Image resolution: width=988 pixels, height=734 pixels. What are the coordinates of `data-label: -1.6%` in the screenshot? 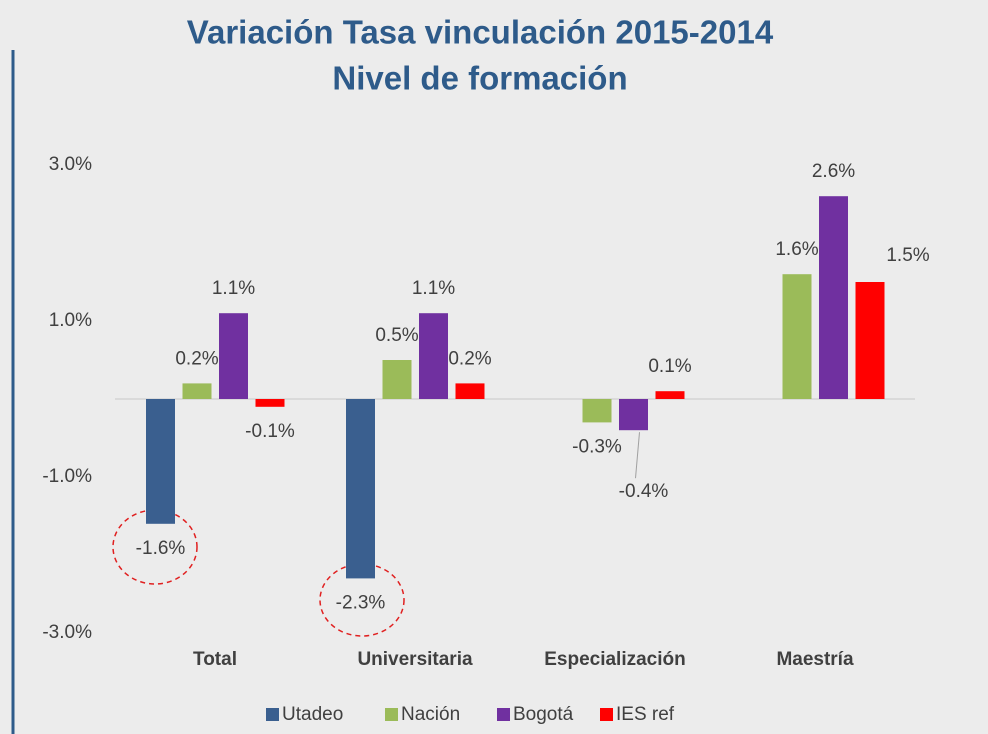 It's located at (161, 548).